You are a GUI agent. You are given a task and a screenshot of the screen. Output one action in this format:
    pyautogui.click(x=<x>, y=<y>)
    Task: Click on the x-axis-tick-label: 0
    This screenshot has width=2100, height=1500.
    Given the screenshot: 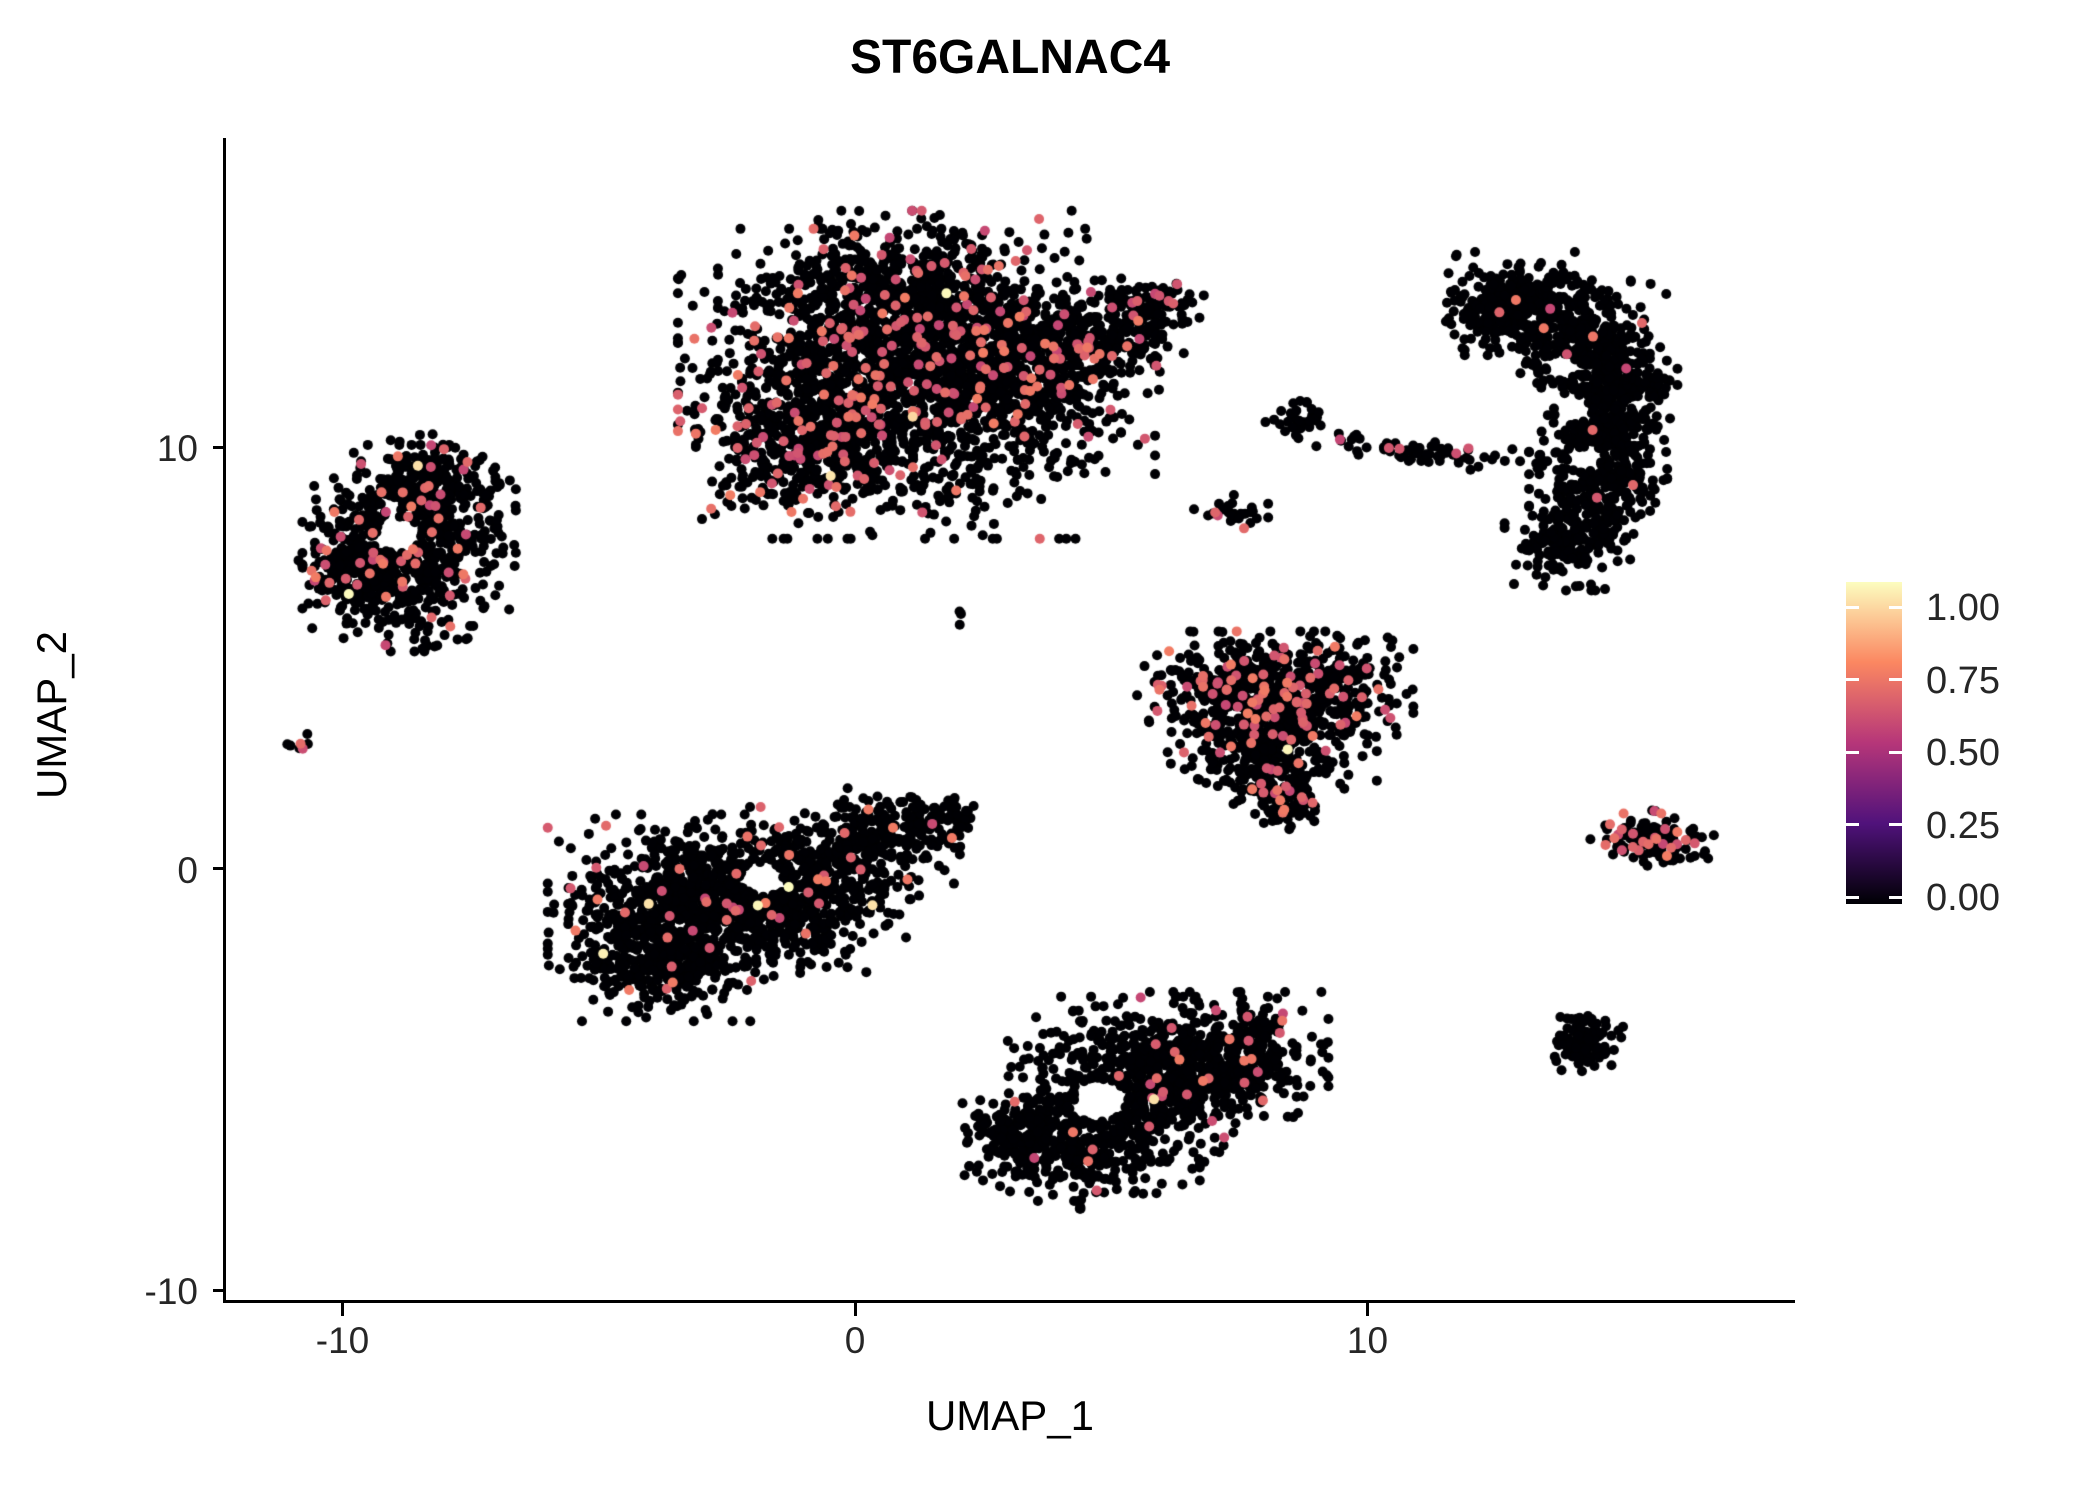 What is the action you would take?
    pyautogui.click(x=855, y=1340)
    